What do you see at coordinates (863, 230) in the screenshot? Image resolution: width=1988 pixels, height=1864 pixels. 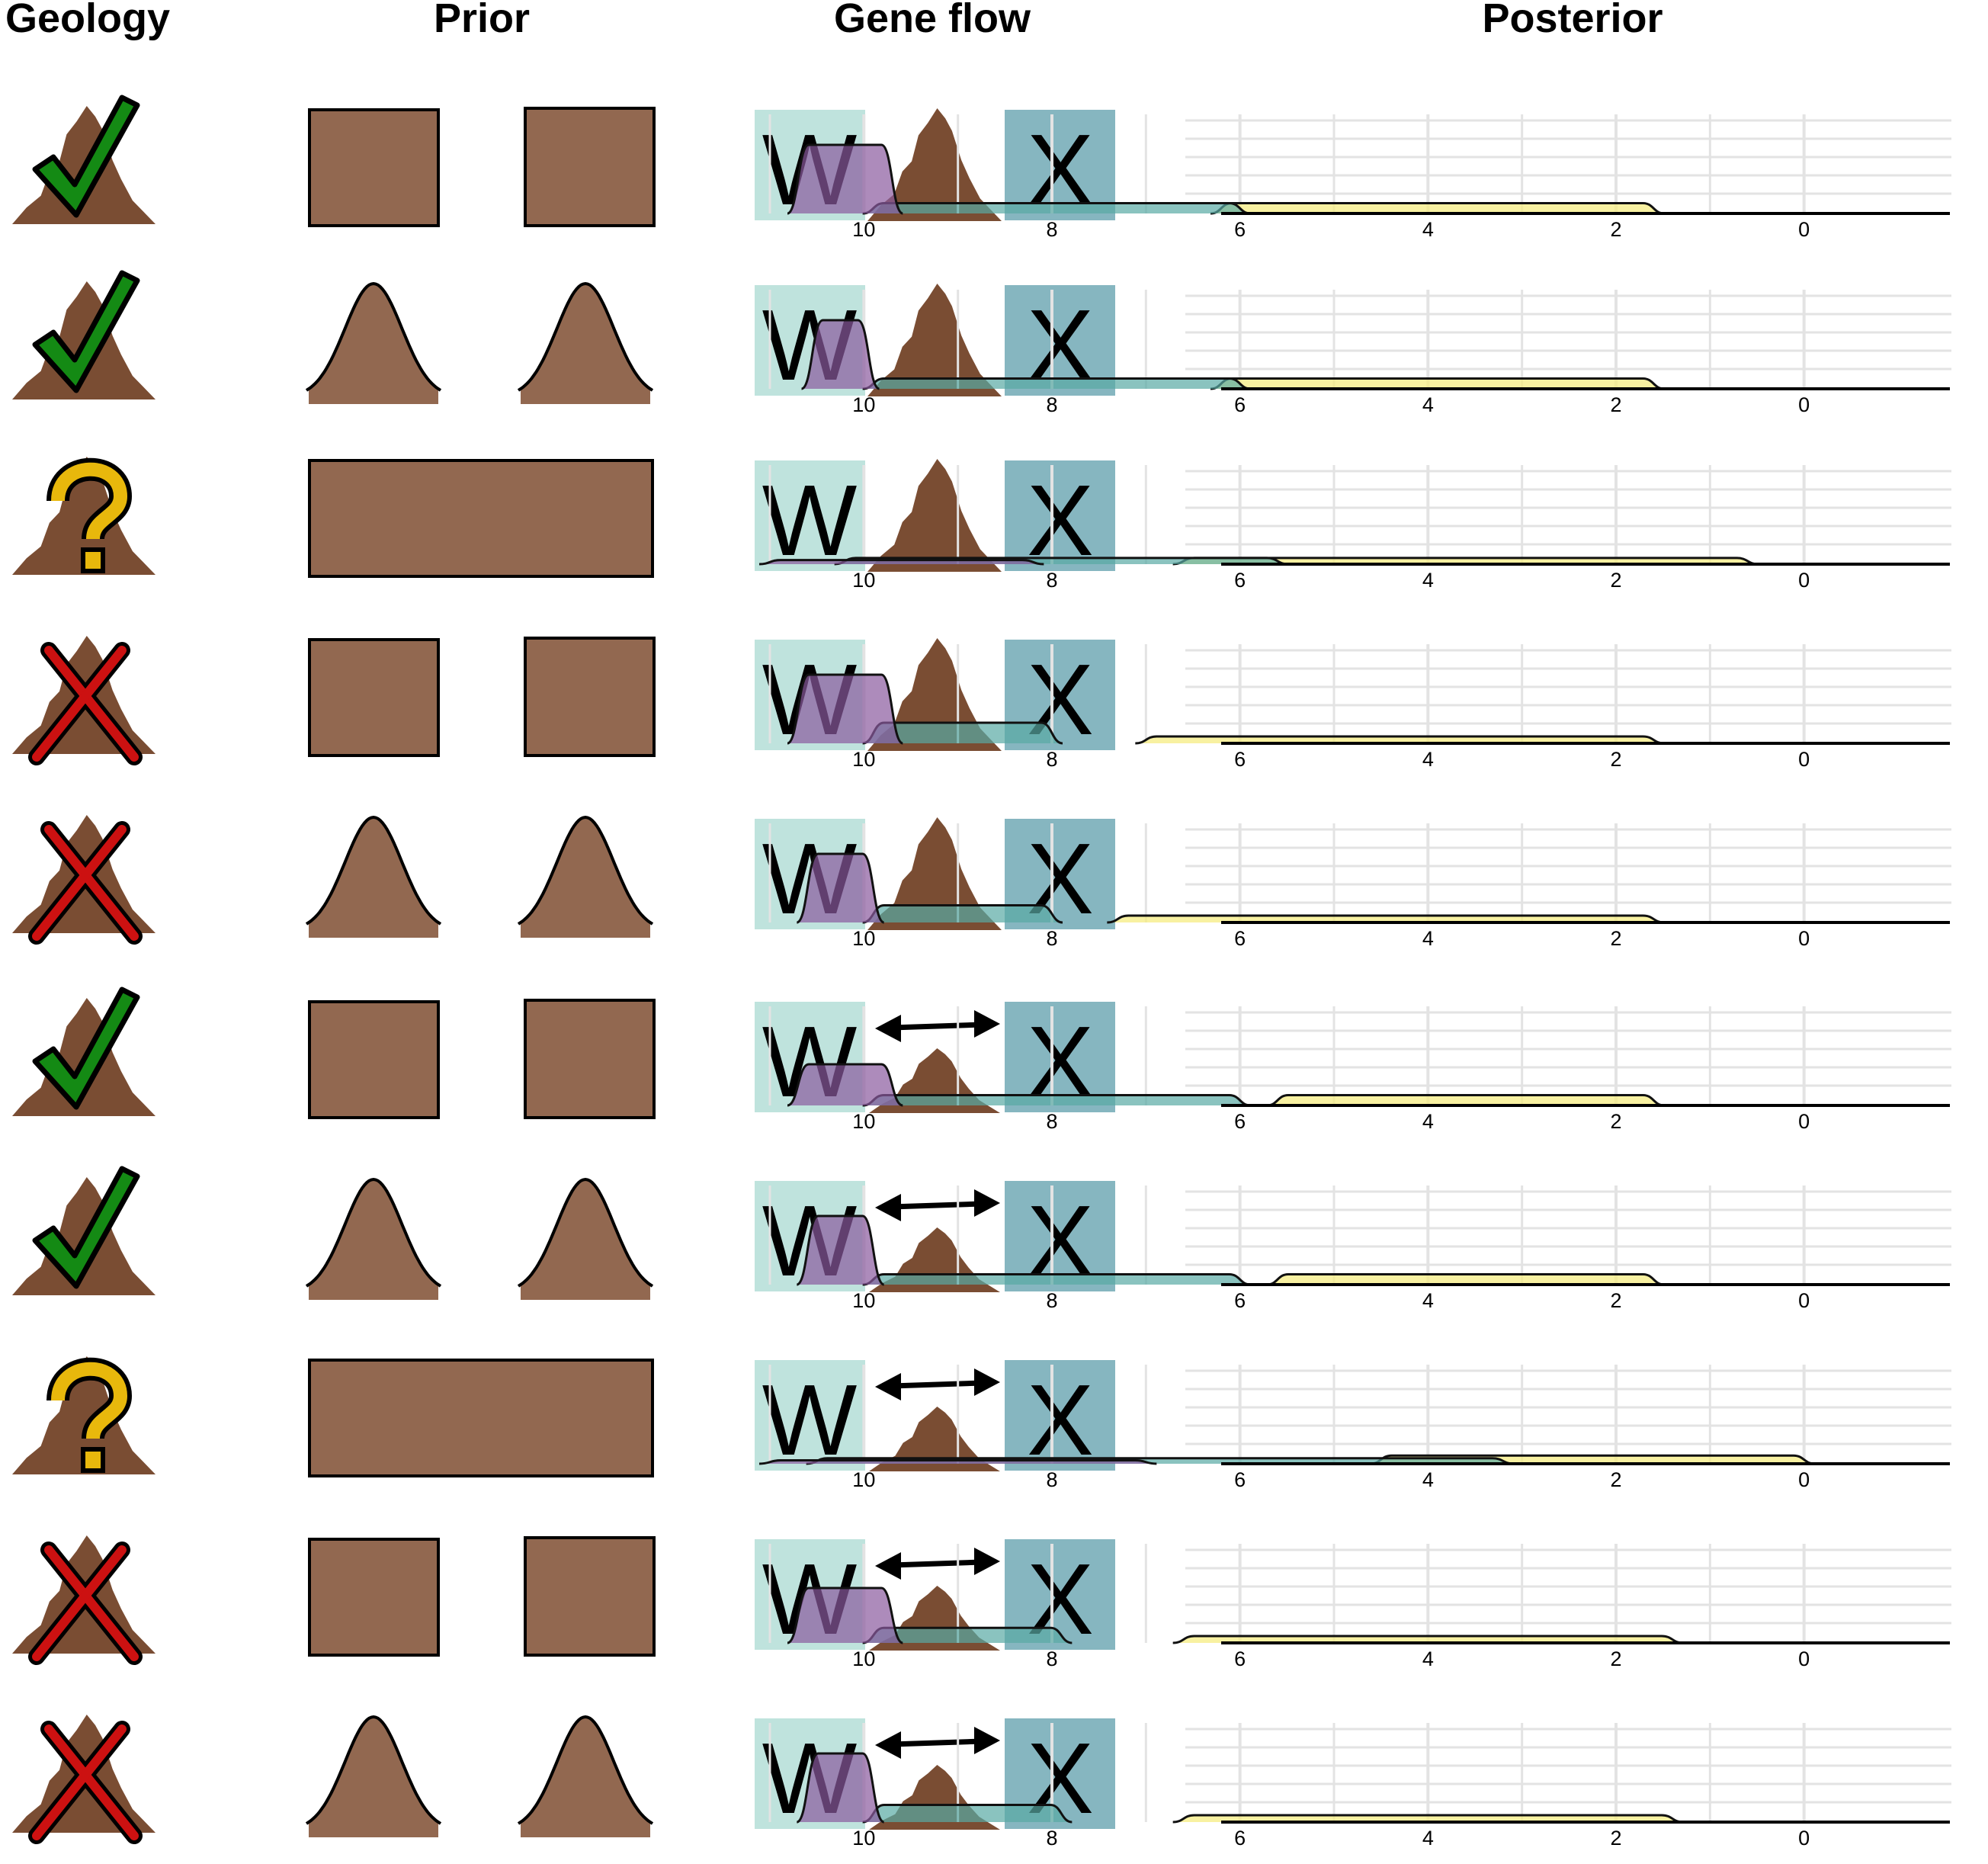 I see `tick-label: 10` at bounding box center [863, 230].